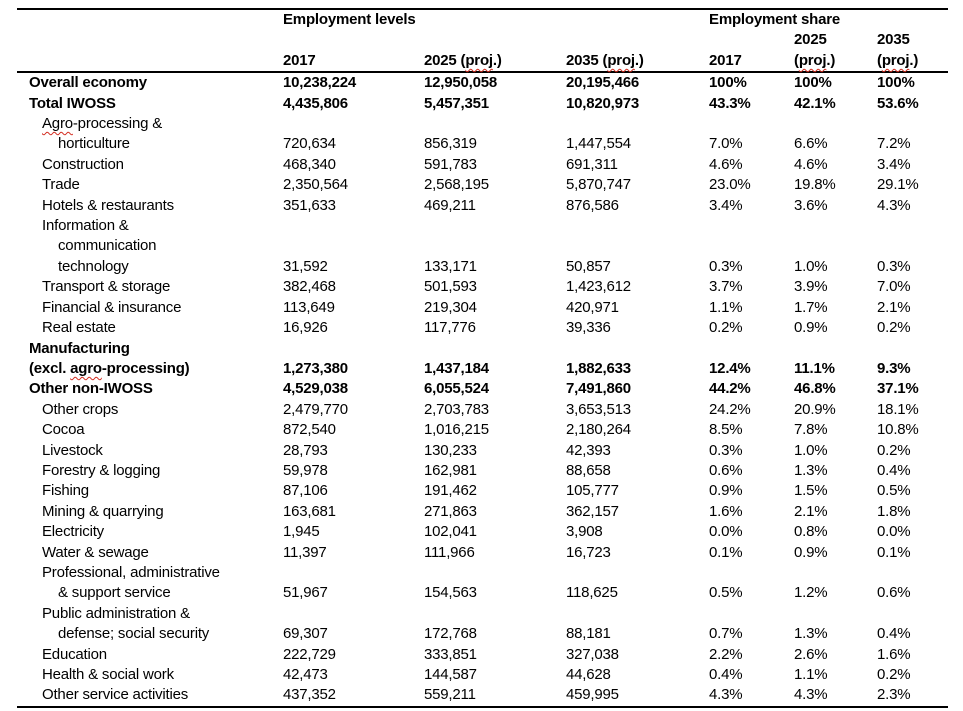  Describe the element at coordinates (150, 471) in the screenshot. I see `row-label-line: Forestry & logging` at that location.